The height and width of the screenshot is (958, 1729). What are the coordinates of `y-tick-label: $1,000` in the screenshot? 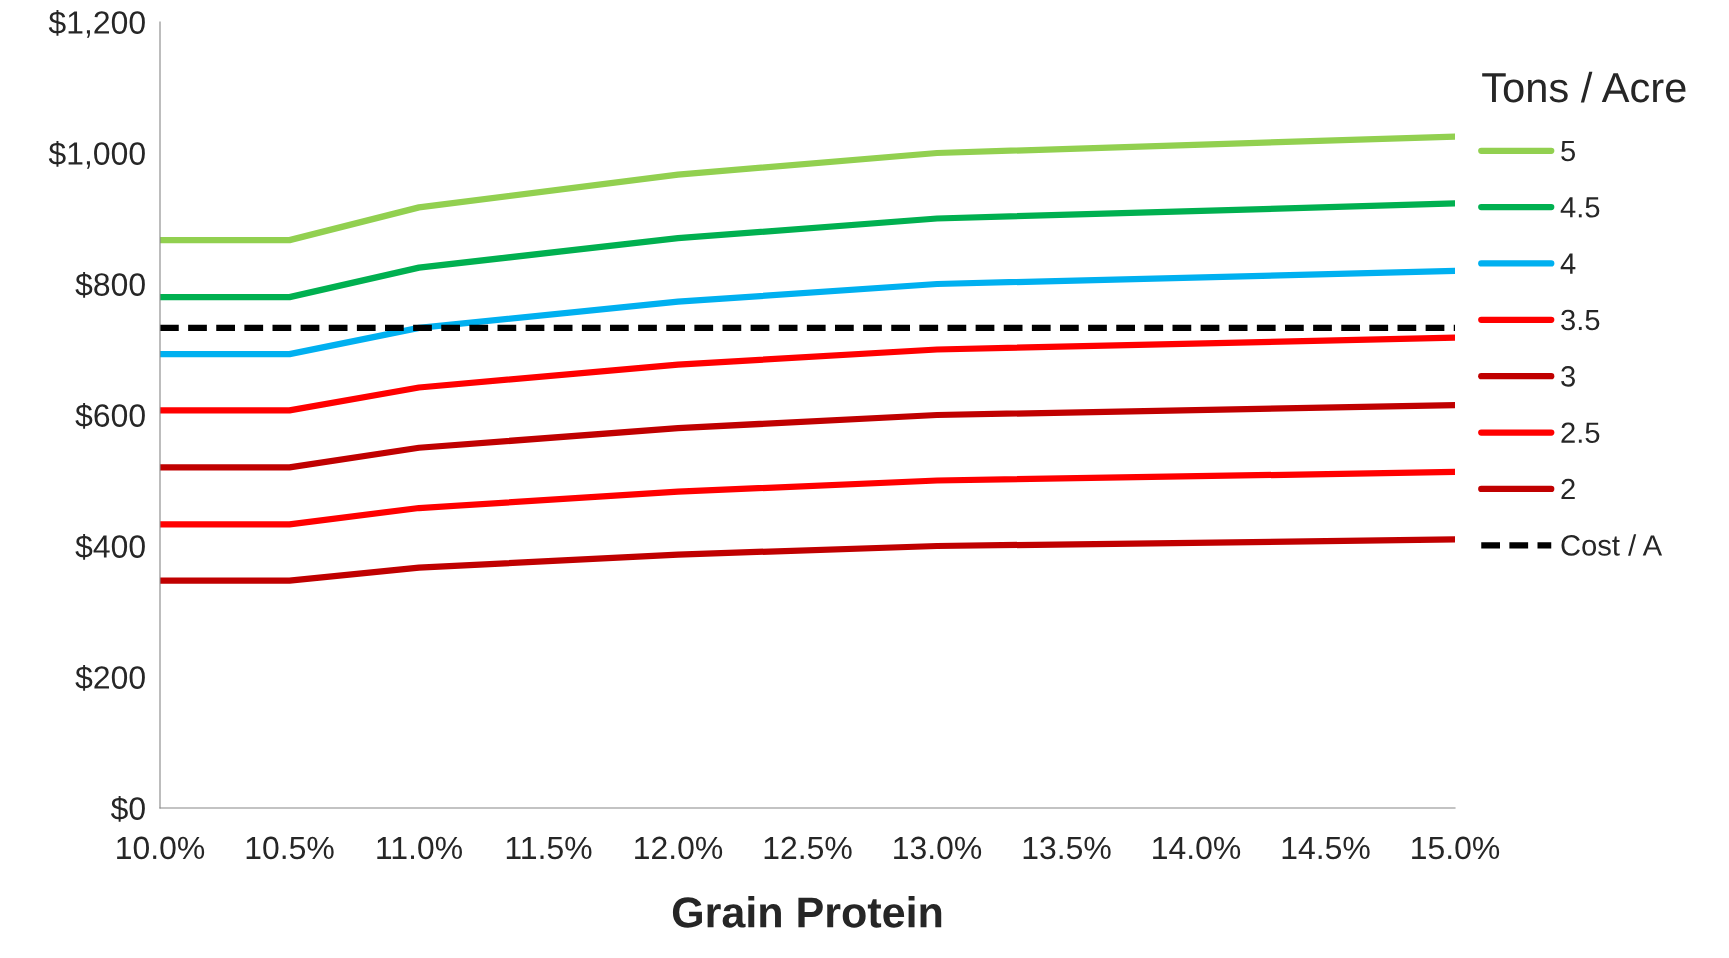 It's located at (96, 154).